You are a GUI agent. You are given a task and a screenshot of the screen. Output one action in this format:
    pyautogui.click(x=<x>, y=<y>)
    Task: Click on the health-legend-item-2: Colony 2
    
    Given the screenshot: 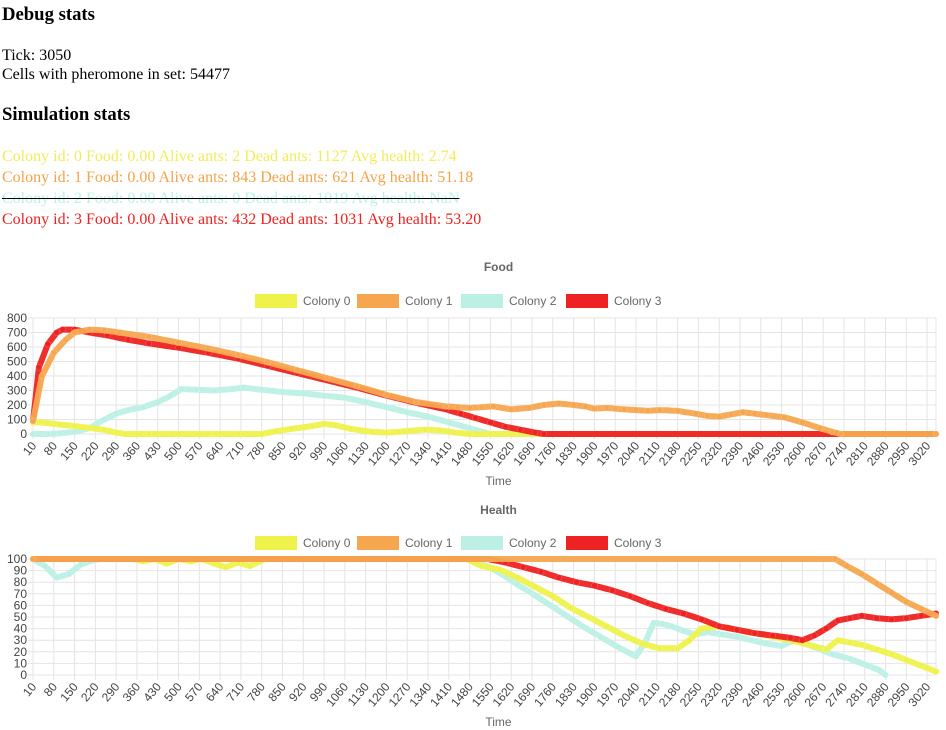 What is the action you would take?
    pyautogui.click(x=509, y=543)
    